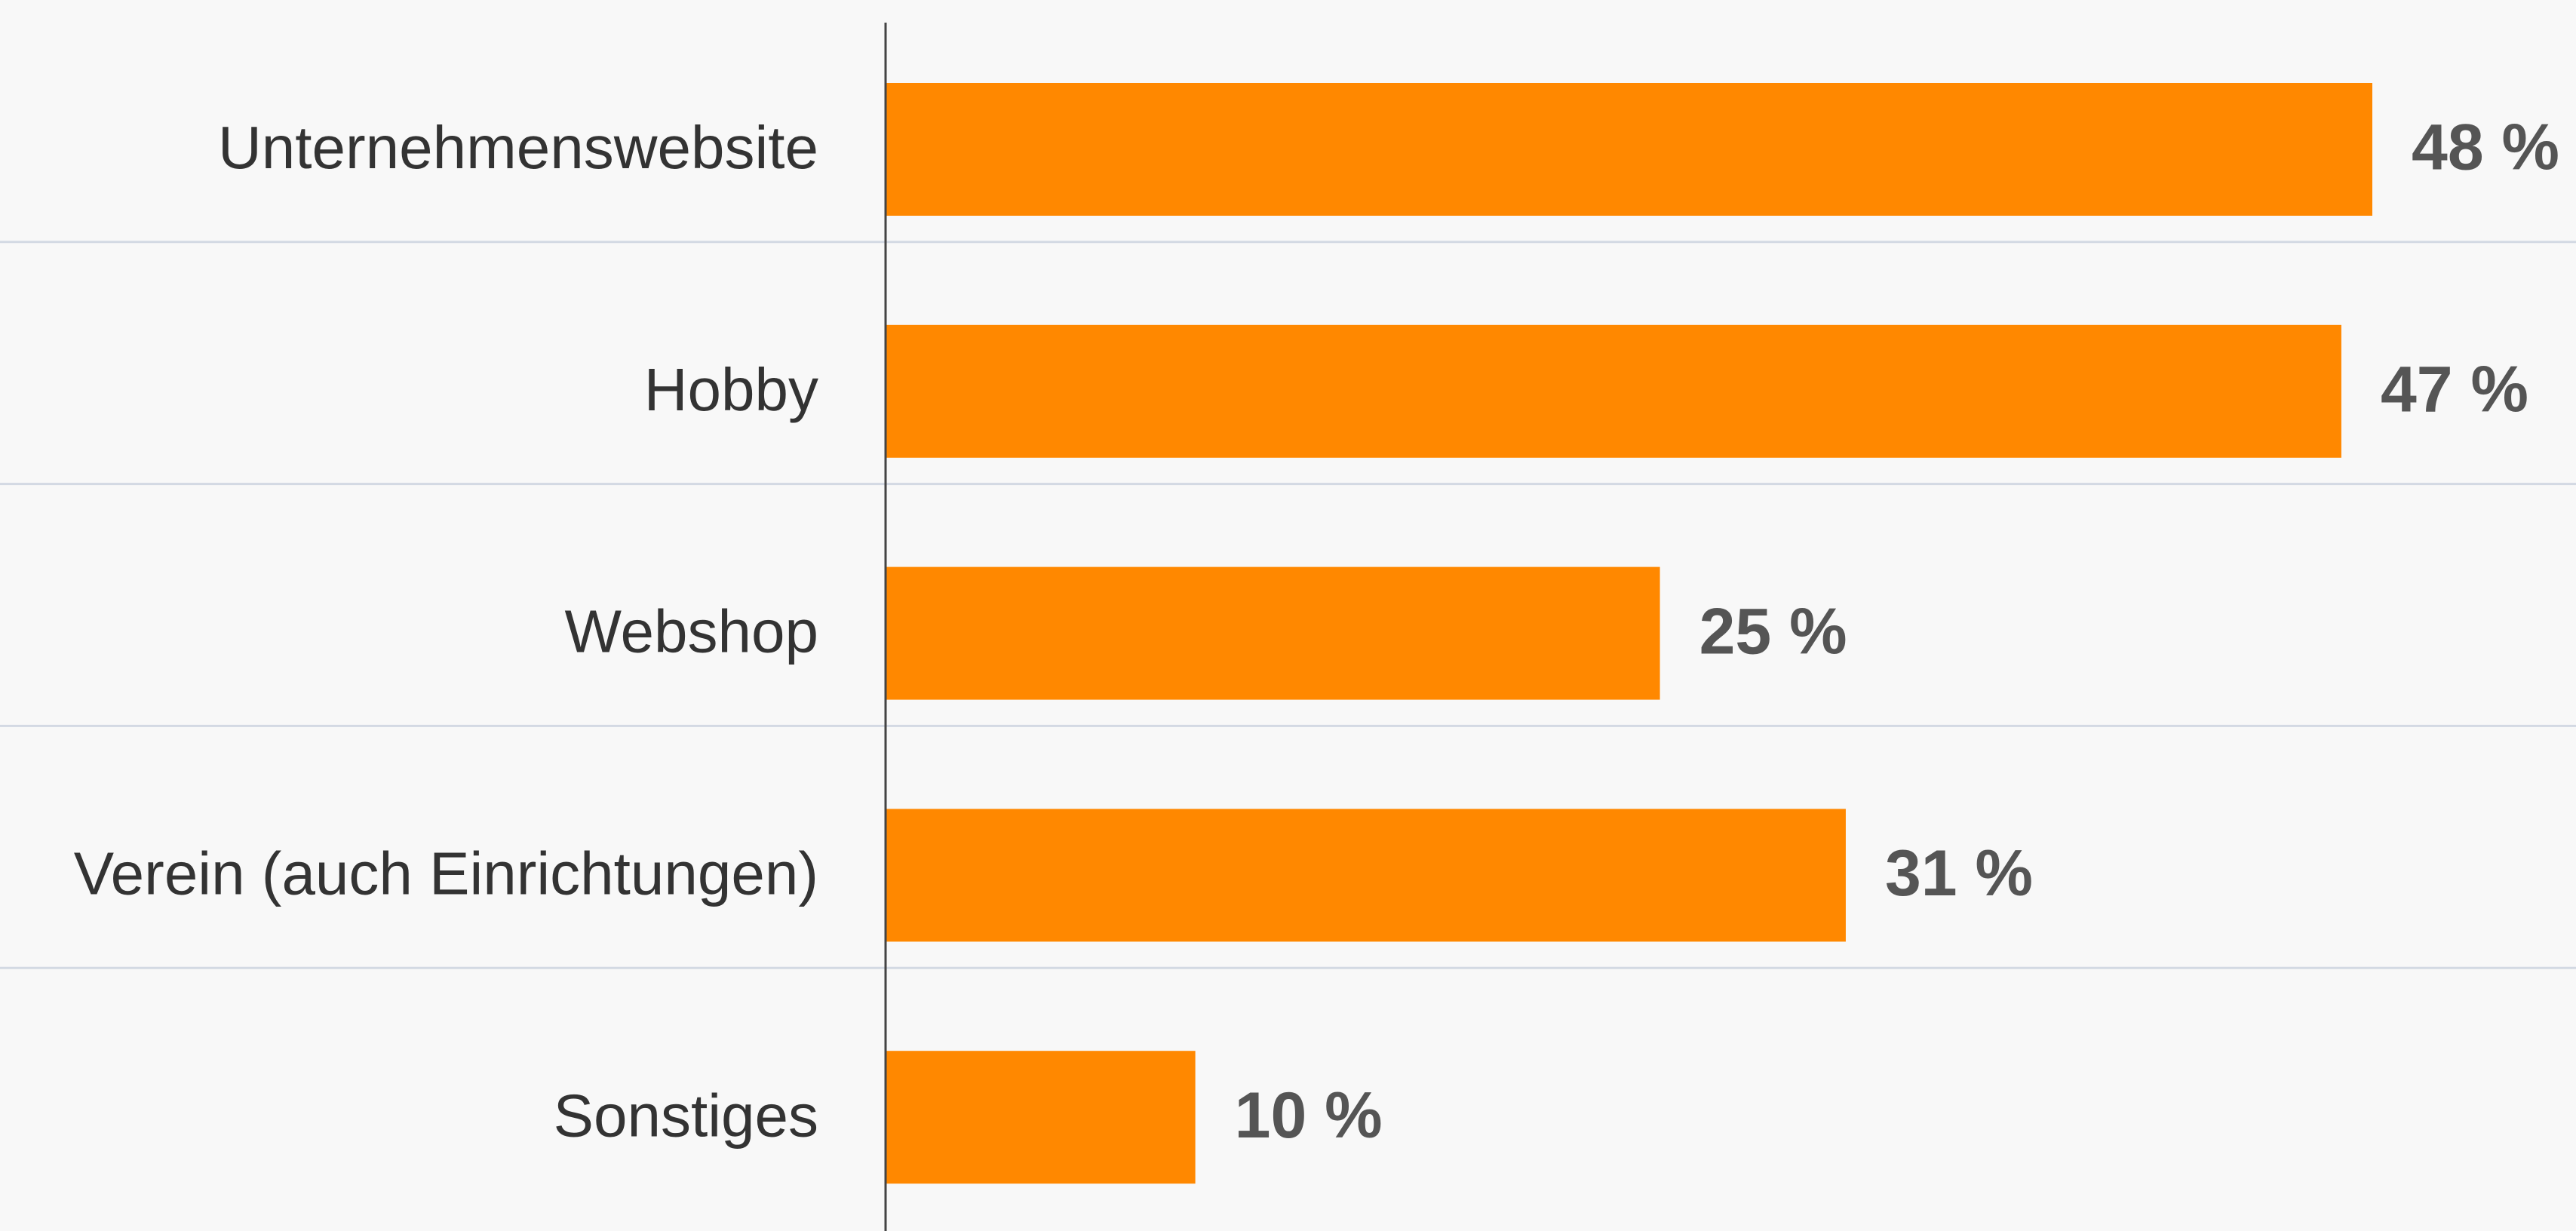  I want to click on category-label: Unternehmenswebsite, so click(518, 147).